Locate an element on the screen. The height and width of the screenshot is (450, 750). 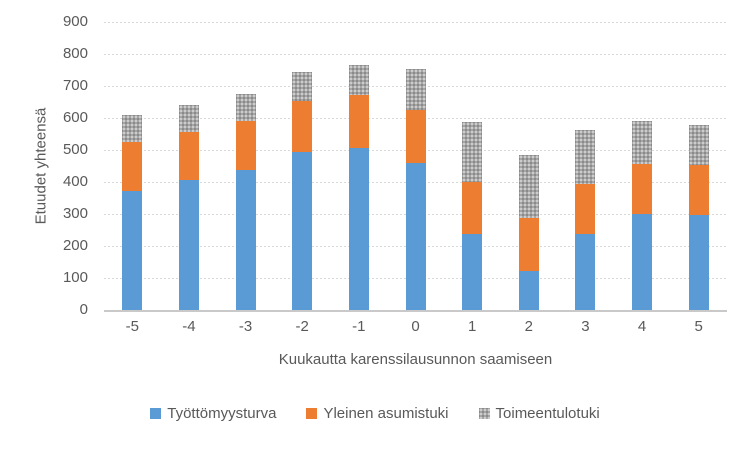
x-tick-label: -2 is located at coordinates (302, 326).